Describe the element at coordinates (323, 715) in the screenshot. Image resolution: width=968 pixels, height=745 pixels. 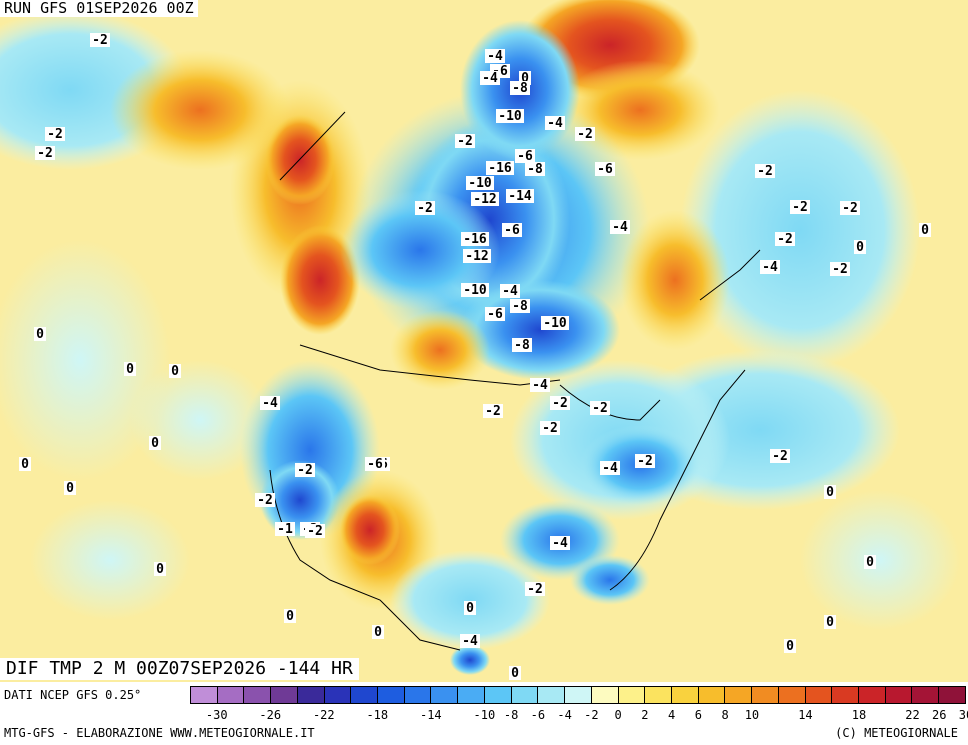
I see `scale-tick-label: -22` at that location.